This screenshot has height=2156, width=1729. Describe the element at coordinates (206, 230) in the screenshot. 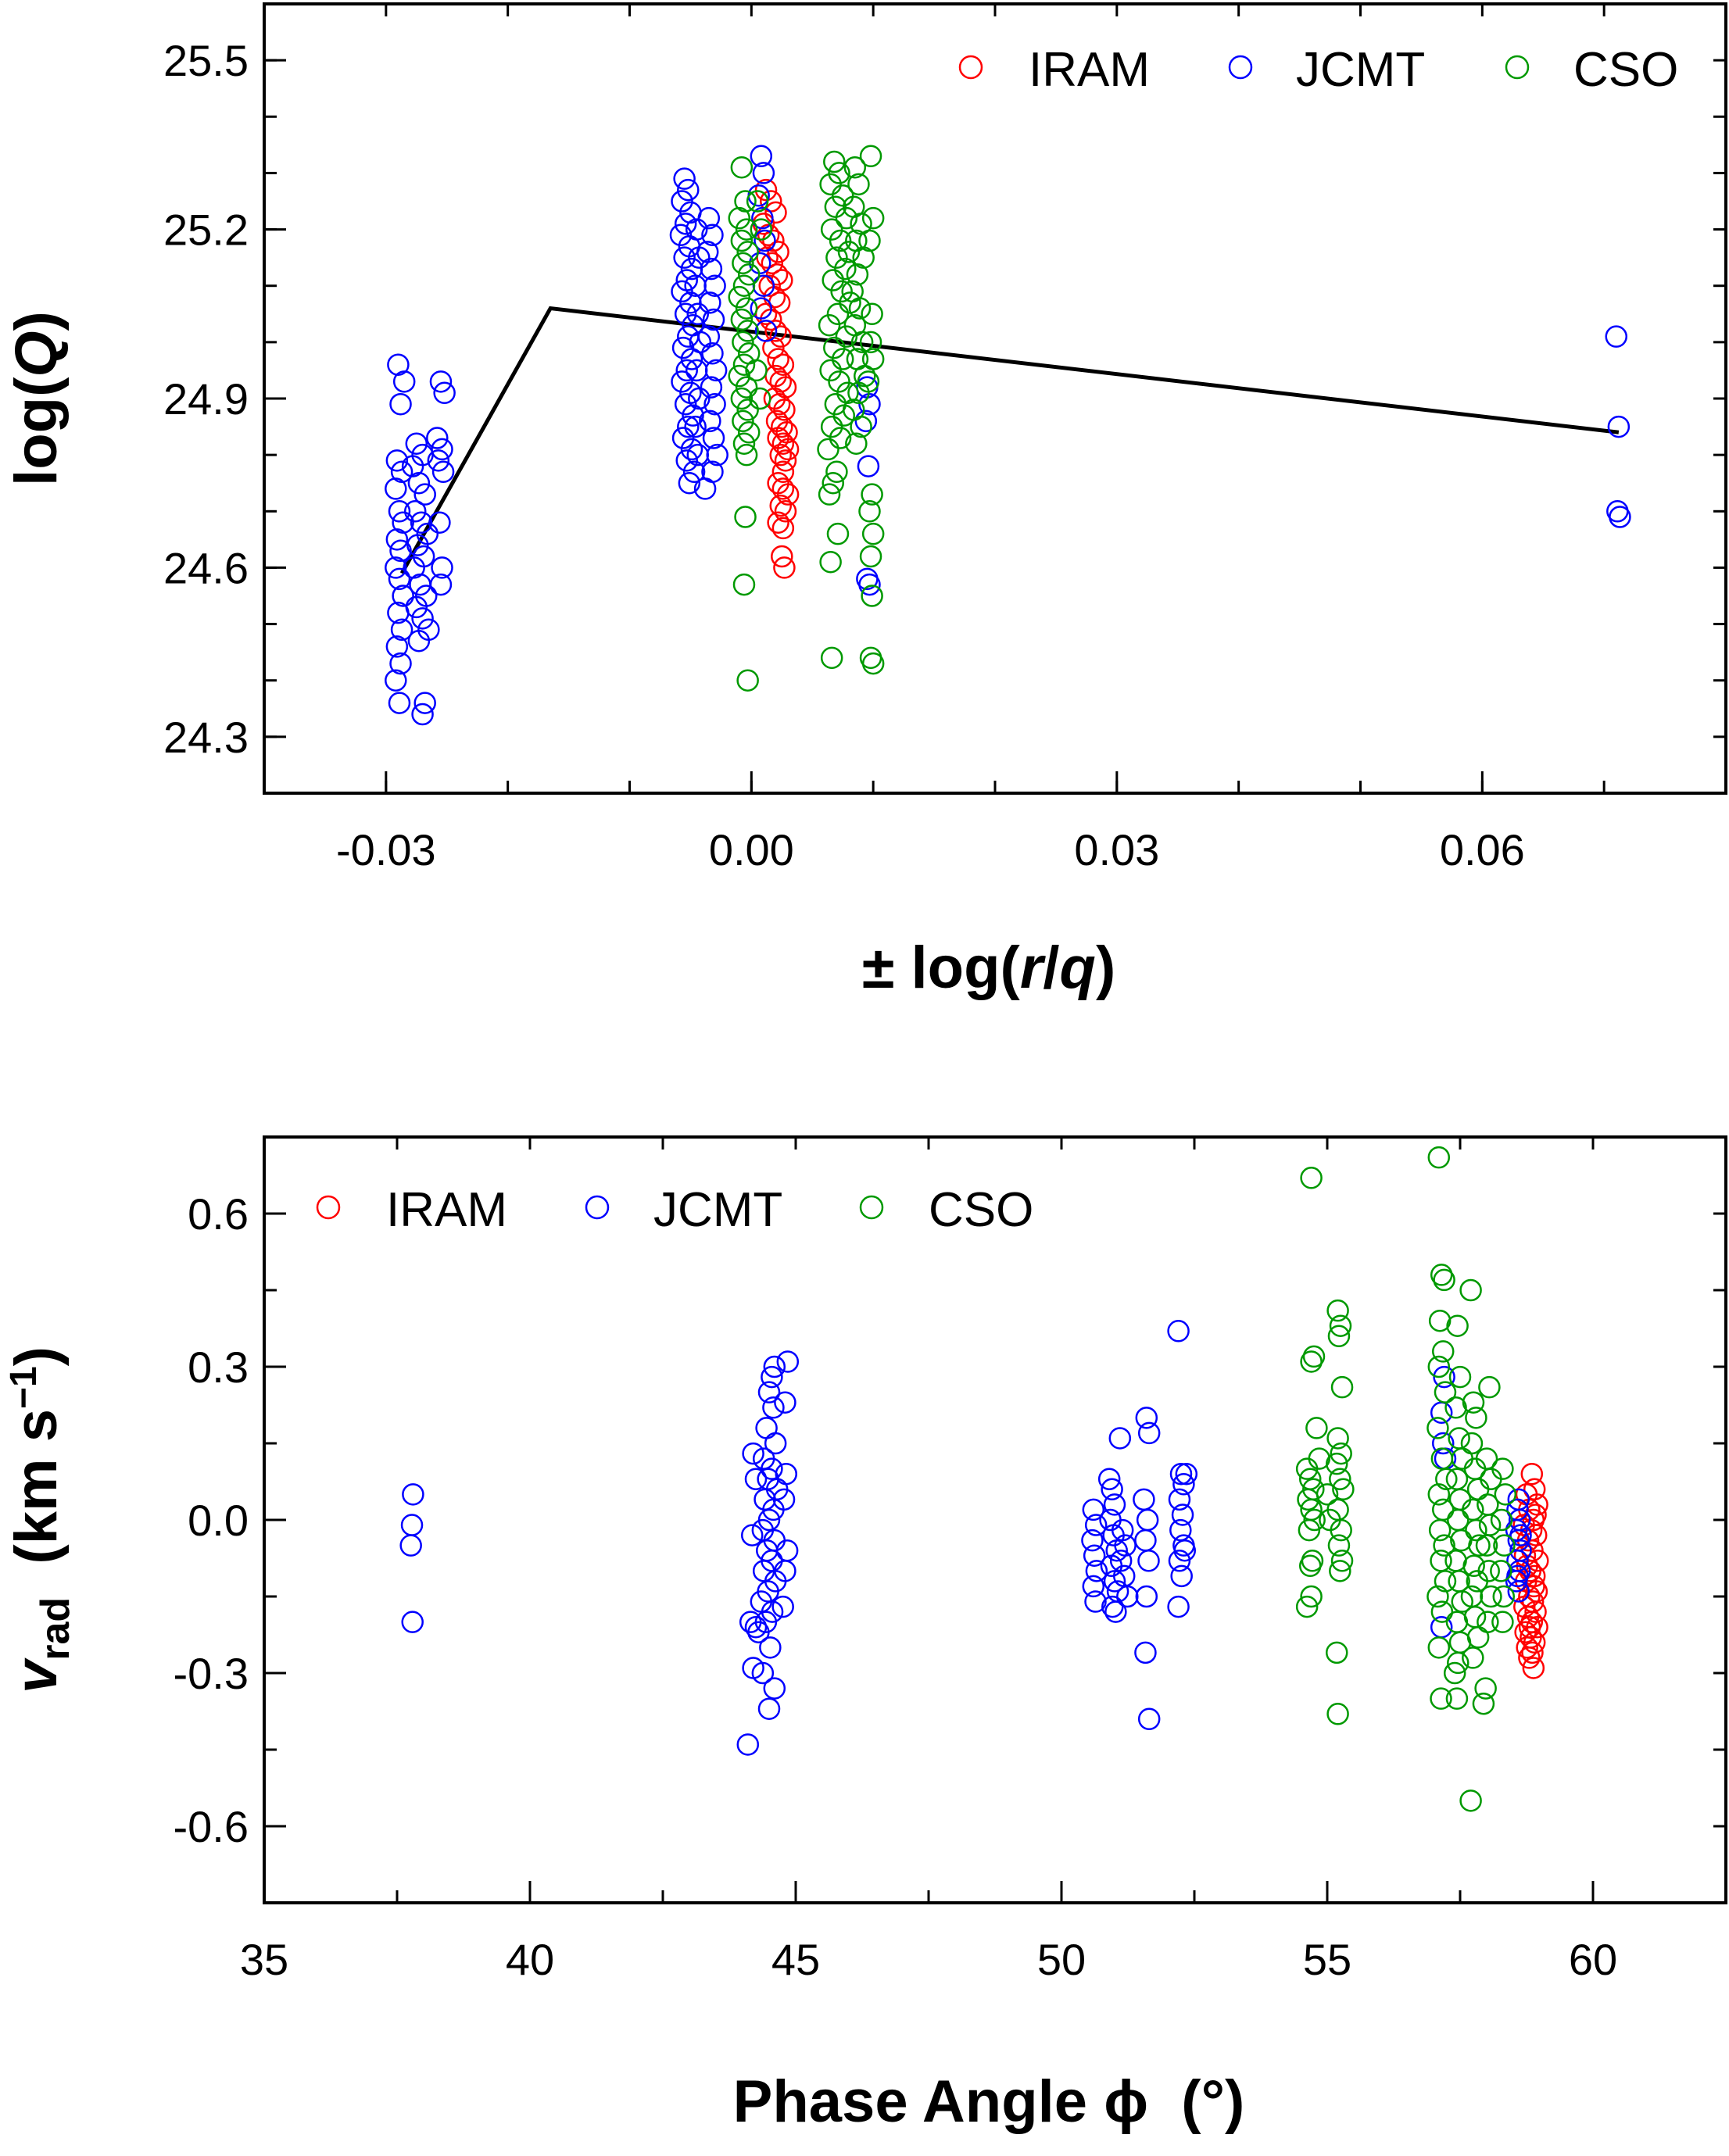

I see `top-y-tick-label: 25.2` at that location.